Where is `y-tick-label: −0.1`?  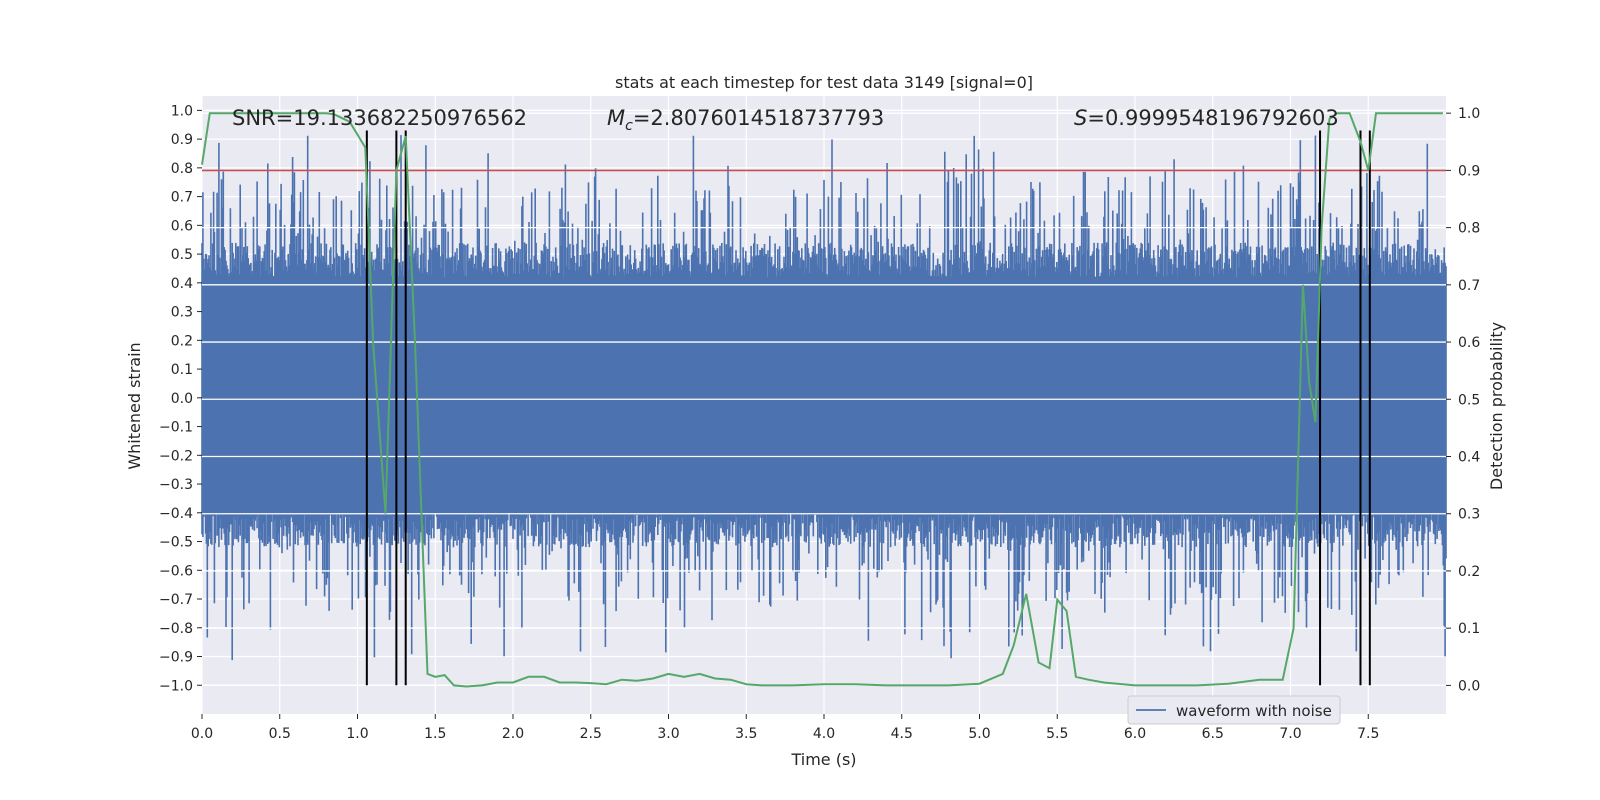 y-tick-label: −0.1 is located at coordinates (176, 428).